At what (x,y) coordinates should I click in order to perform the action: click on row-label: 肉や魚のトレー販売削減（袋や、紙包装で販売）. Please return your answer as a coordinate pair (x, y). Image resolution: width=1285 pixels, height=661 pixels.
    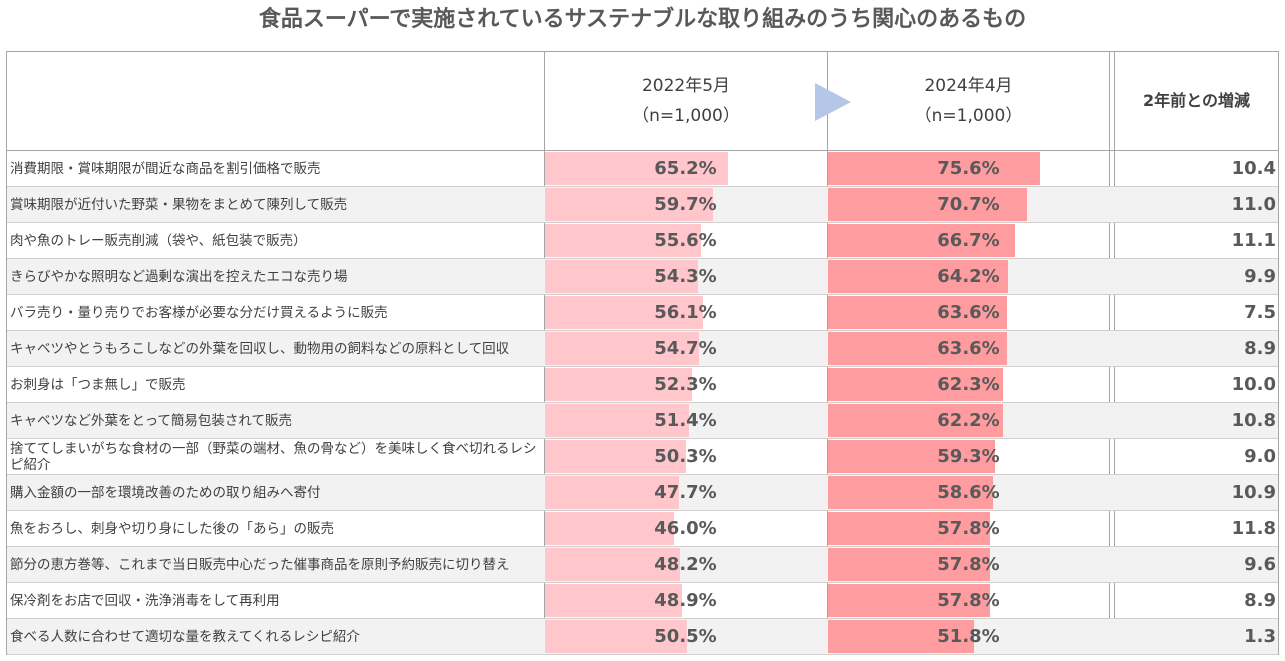
    Looking at the image, I should click on (158, 240).